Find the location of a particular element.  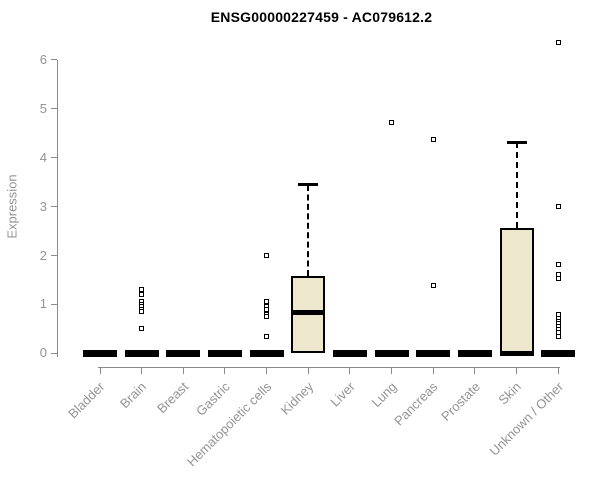

y-tick-label: 1 is located at coordinates (43, 304).